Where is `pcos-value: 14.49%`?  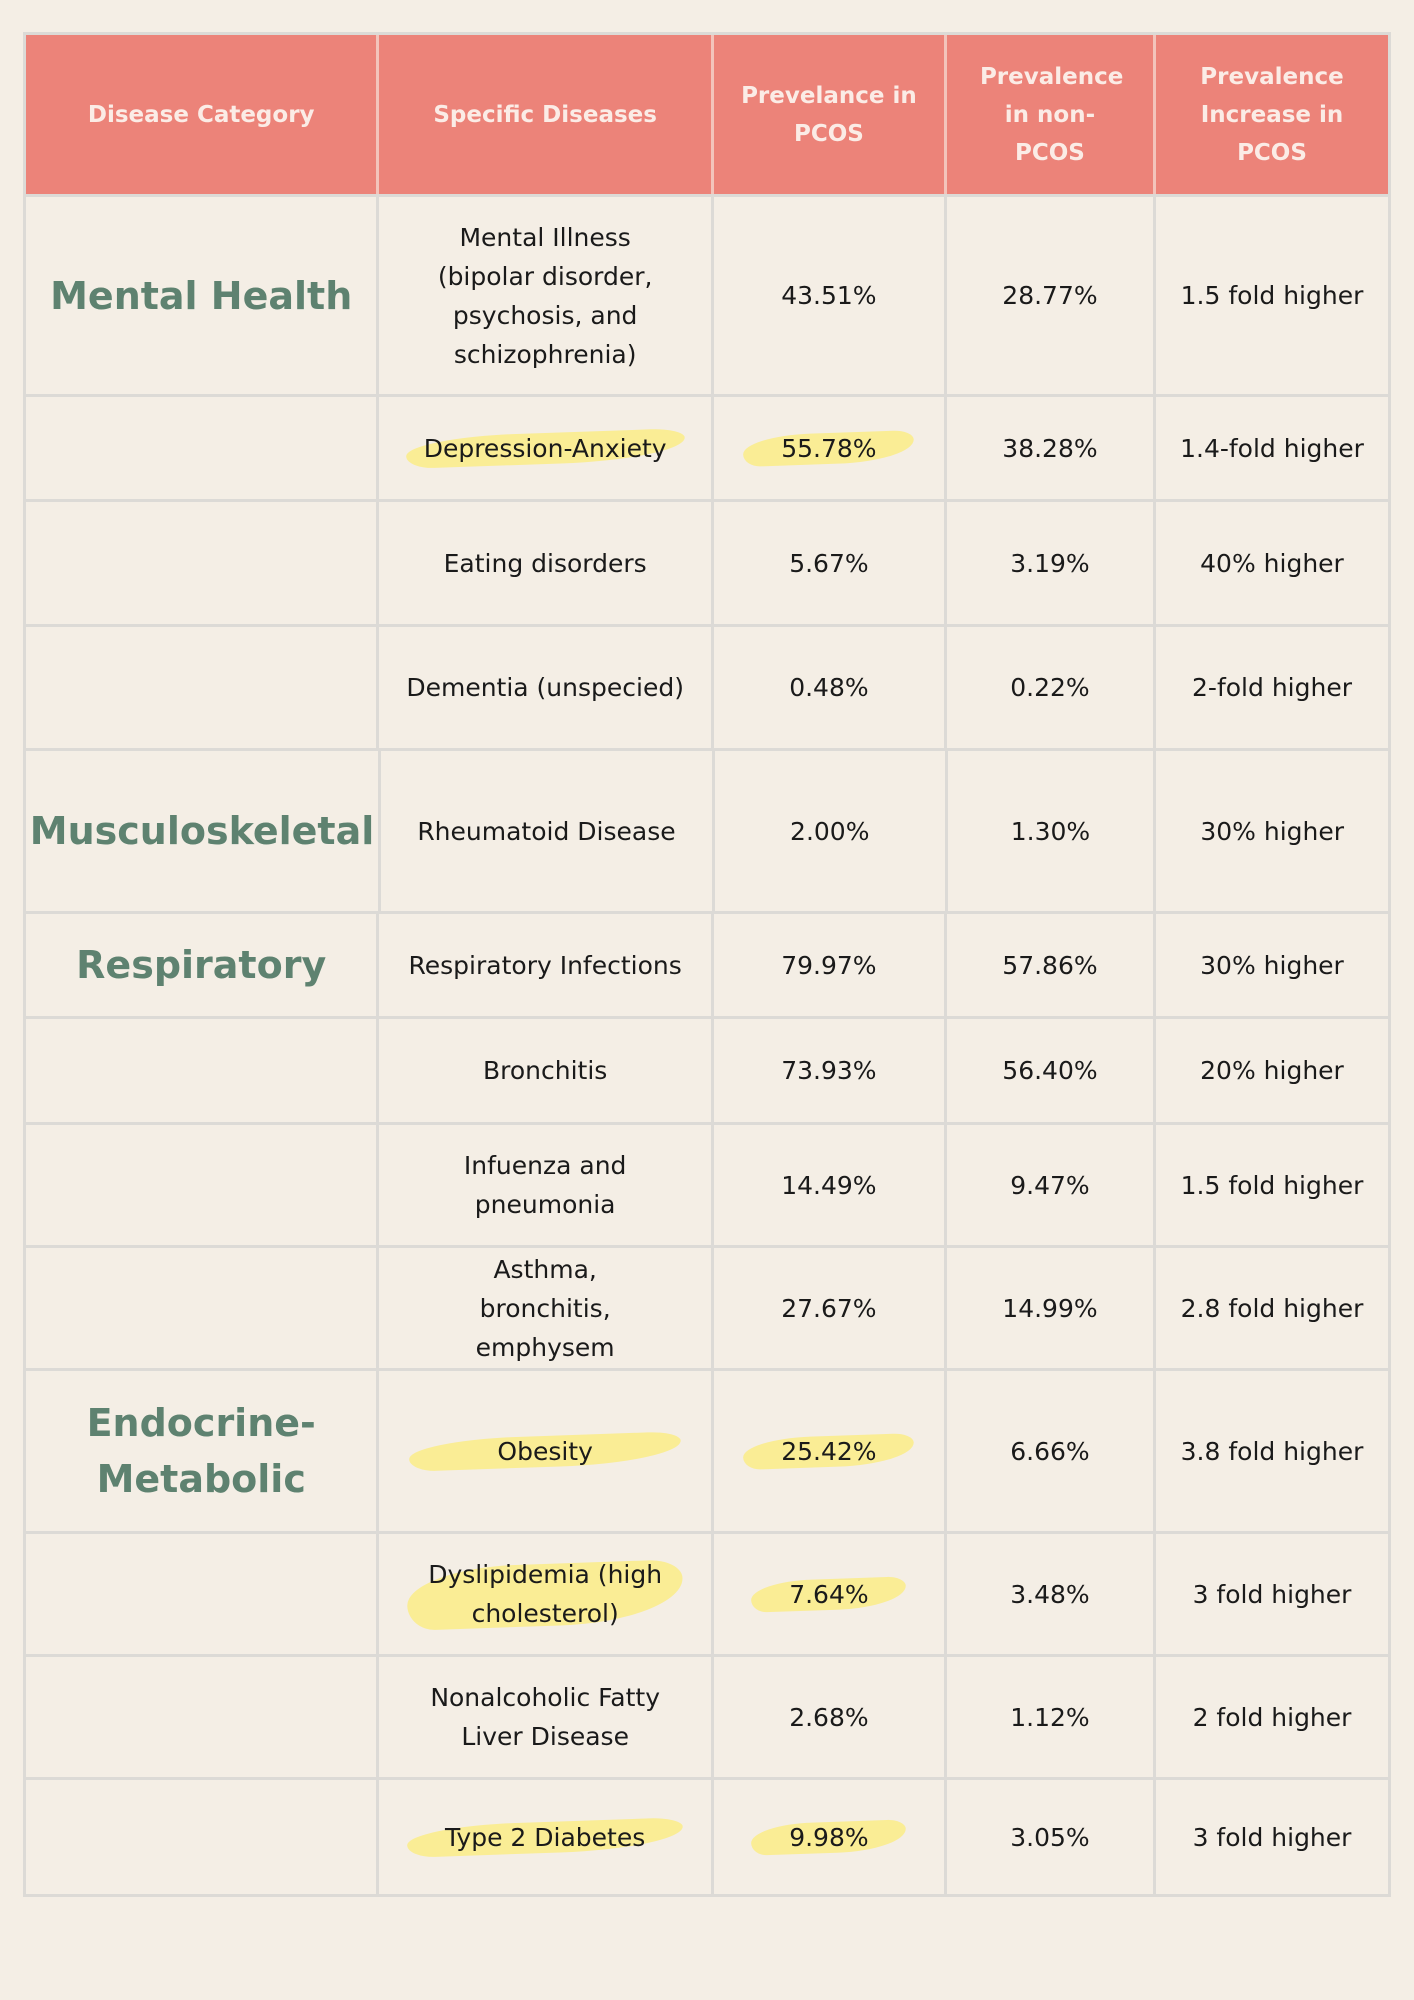
pcos-value: 14.49% is located at coordinates (829, 1185).